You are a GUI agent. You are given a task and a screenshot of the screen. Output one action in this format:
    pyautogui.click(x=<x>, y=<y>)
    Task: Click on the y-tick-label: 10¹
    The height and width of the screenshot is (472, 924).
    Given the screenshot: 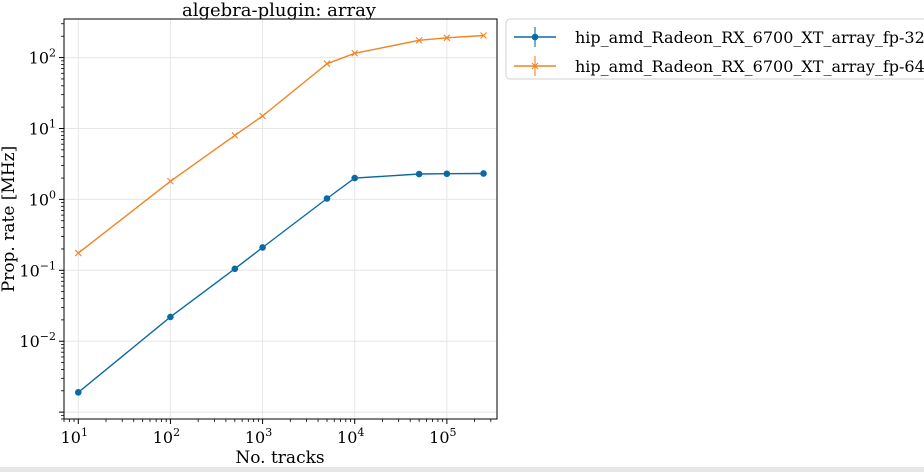 What is the action you would take?
    pyautogui.click(x=42, y=127)
    